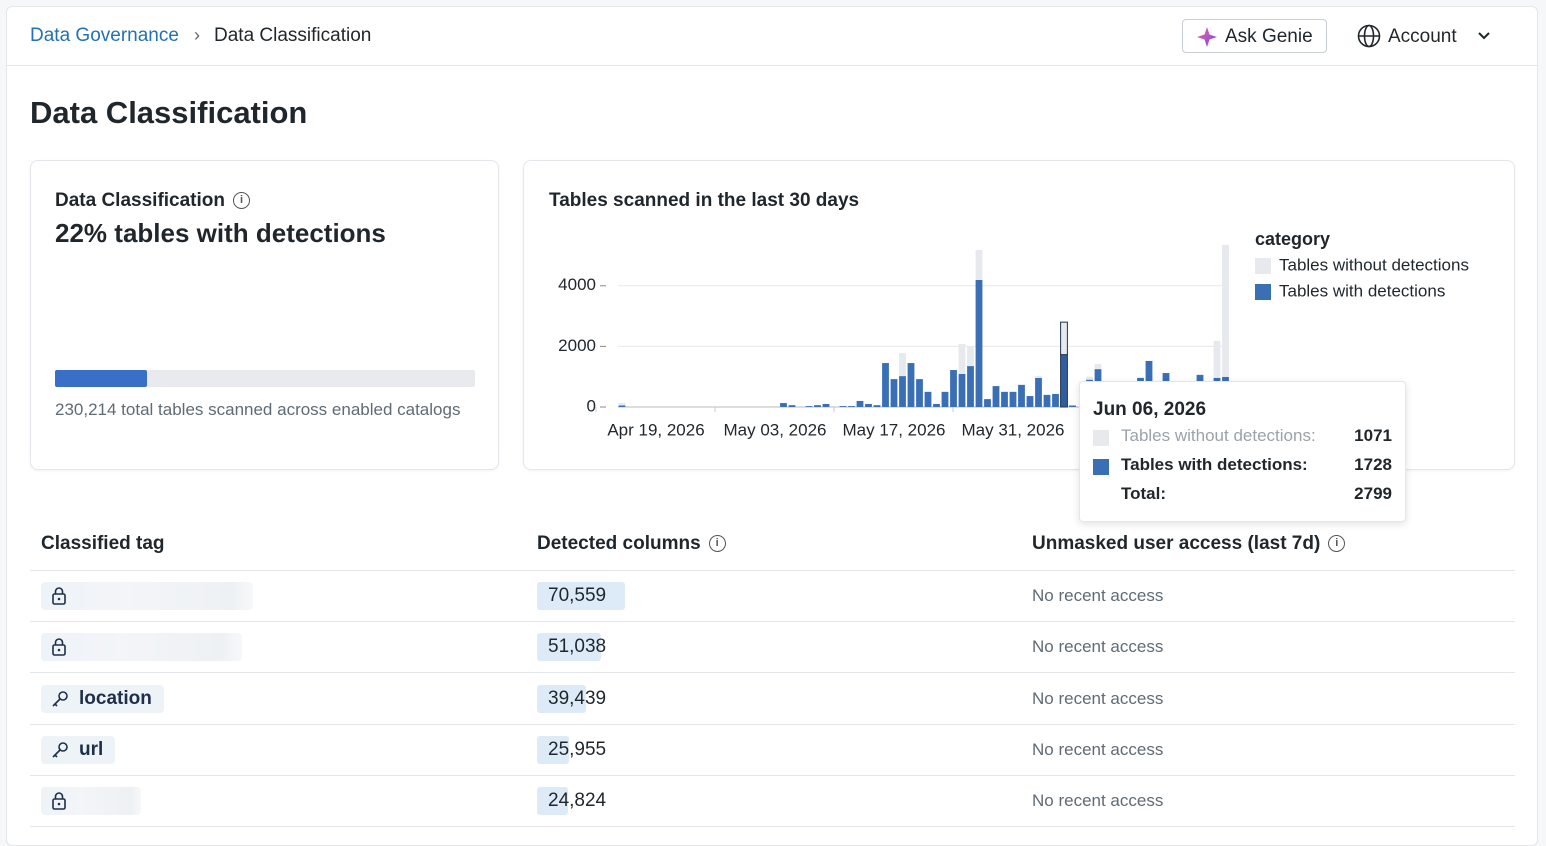 The image size is (1546, 846). I want to click on column-count: 39,439, so click(577, 698).